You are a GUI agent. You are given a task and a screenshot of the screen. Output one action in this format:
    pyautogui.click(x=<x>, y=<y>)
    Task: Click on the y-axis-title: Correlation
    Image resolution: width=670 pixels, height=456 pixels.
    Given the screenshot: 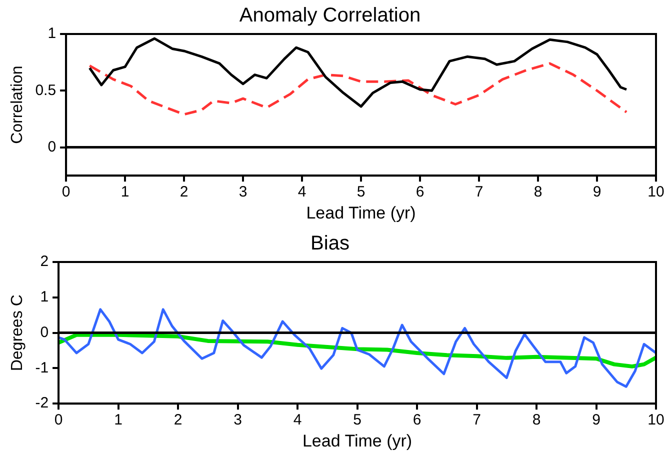 What is the action you would take?
    pyautogui.click(x=17, y=105)
    